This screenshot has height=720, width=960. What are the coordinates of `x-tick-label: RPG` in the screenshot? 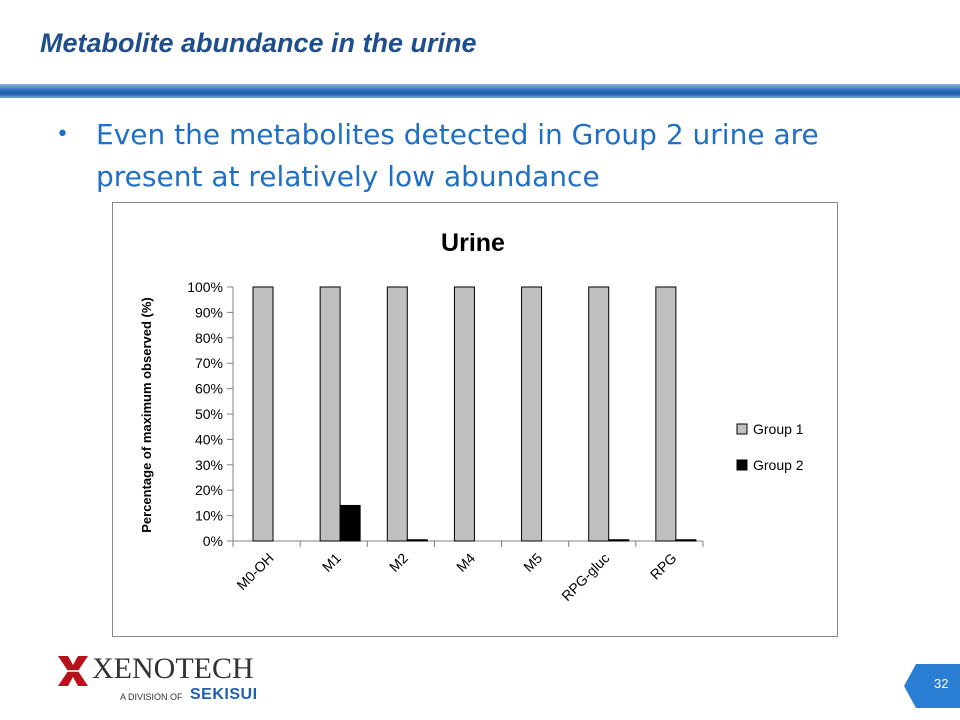 It's located at (663, 566).